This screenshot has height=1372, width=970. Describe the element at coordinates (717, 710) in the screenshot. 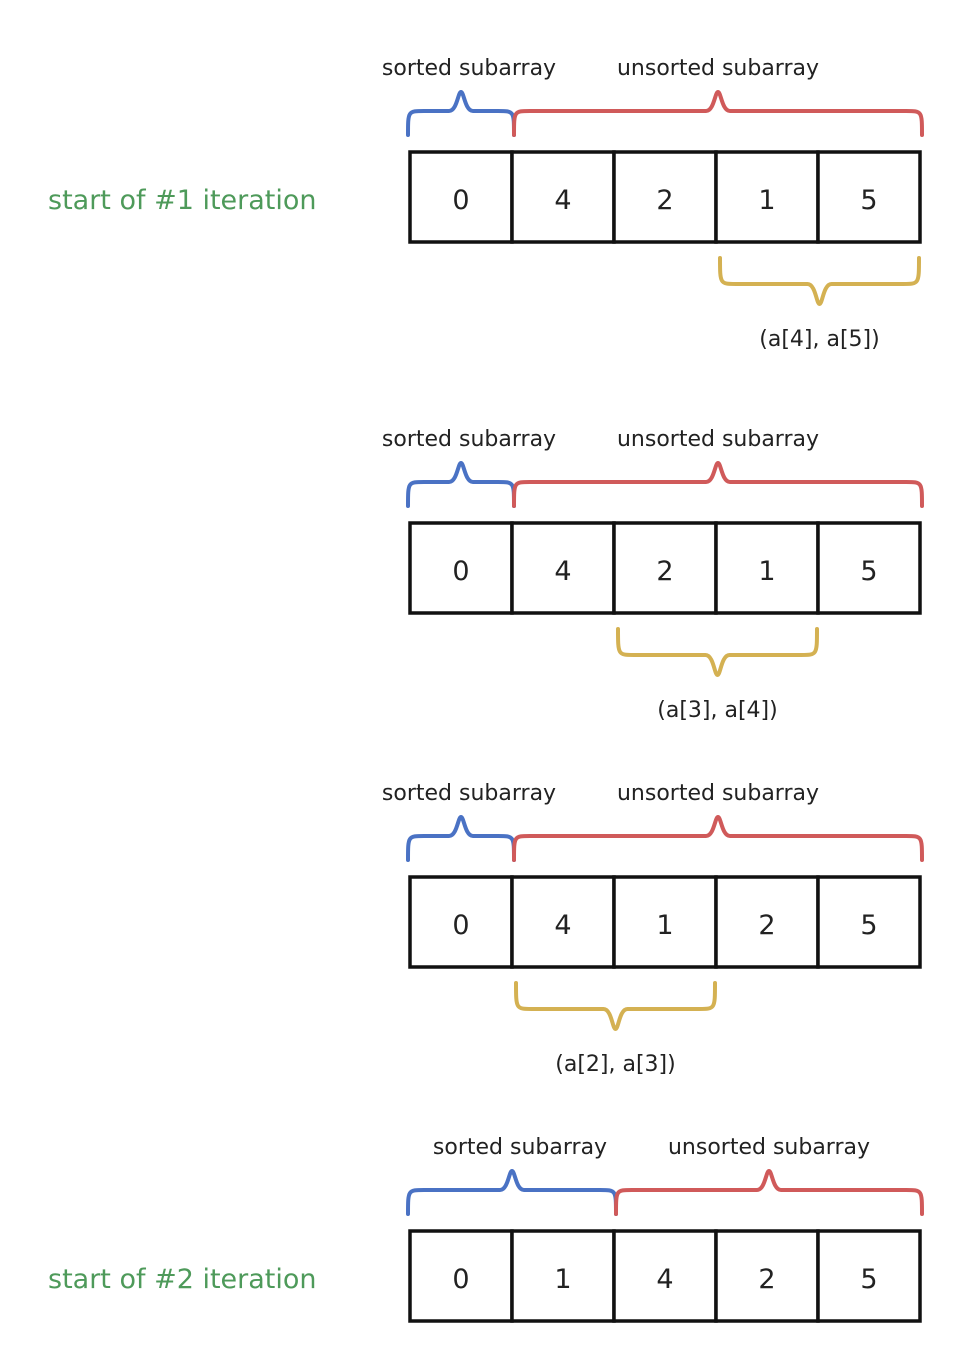

I see `compare-pair-label: (a[3], a[4])` at that location.